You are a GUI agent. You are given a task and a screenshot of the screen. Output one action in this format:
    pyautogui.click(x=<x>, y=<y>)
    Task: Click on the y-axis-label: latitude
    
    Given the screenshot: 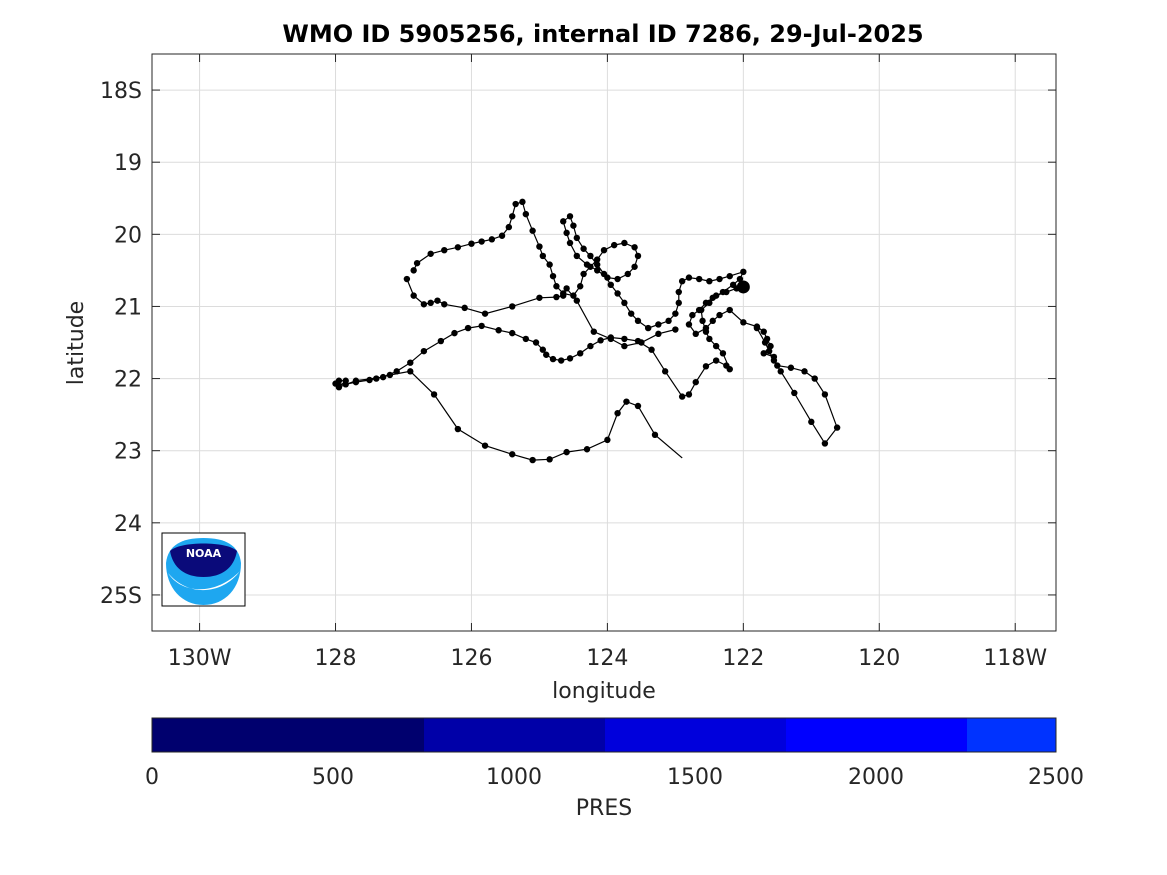 What is the action you would take?
    pyautogui.click(x=76, y=343)
    